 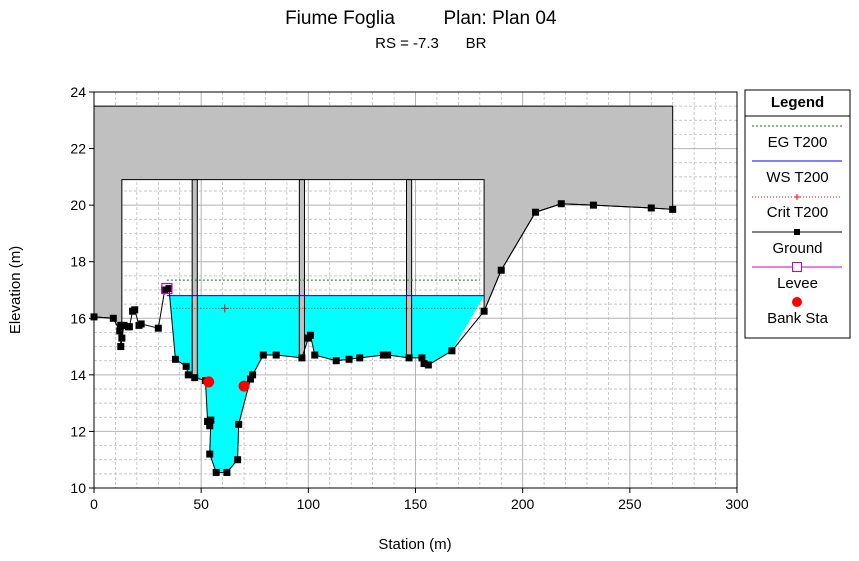 I want to click on x-tick-label: 300, so click(x=737, y=504).